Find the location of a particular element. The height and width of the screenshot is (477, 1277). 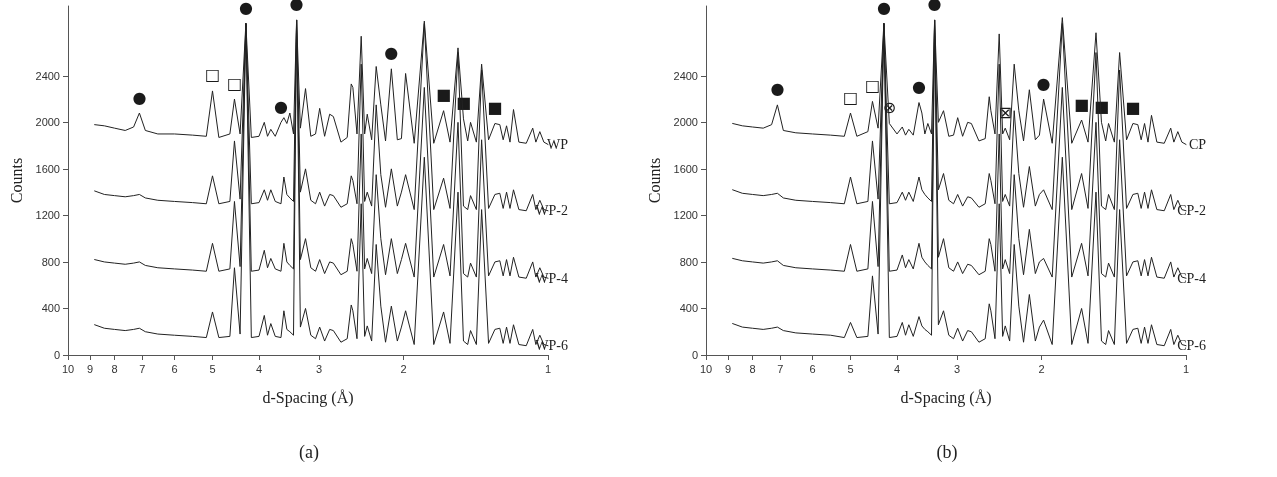

series-label: WP-2 is located at coordinates (551, 211).